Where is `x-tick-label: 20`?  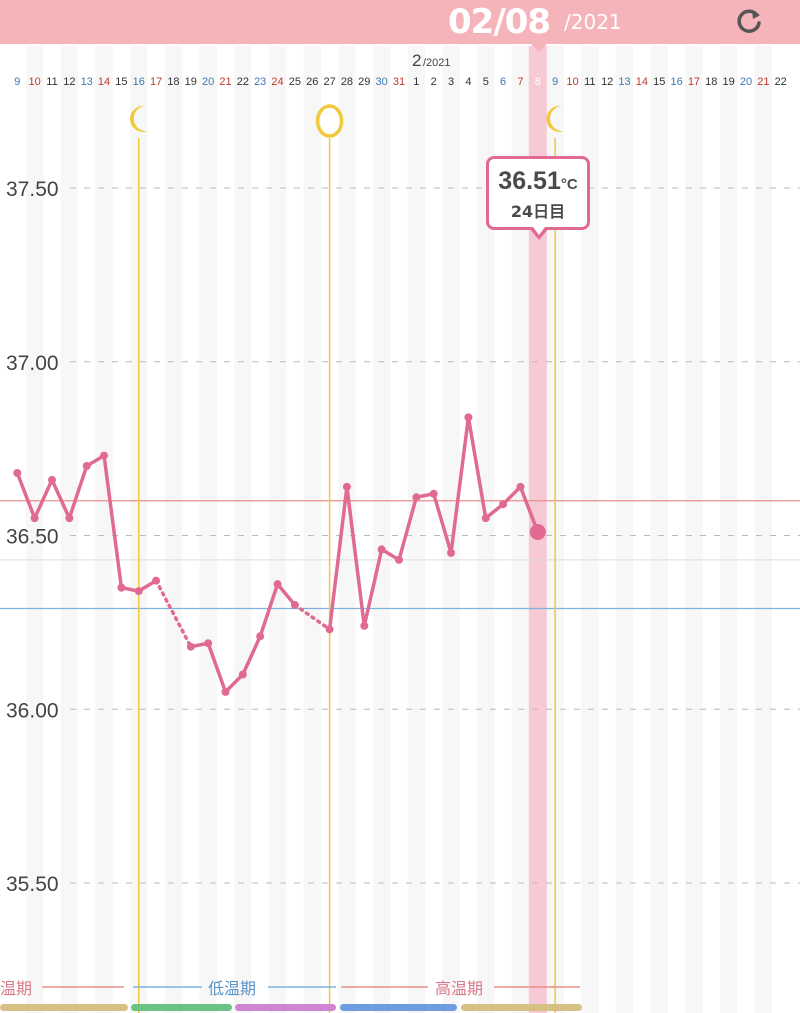
x-tick-label: 20 is located at coordinates (746, 82).